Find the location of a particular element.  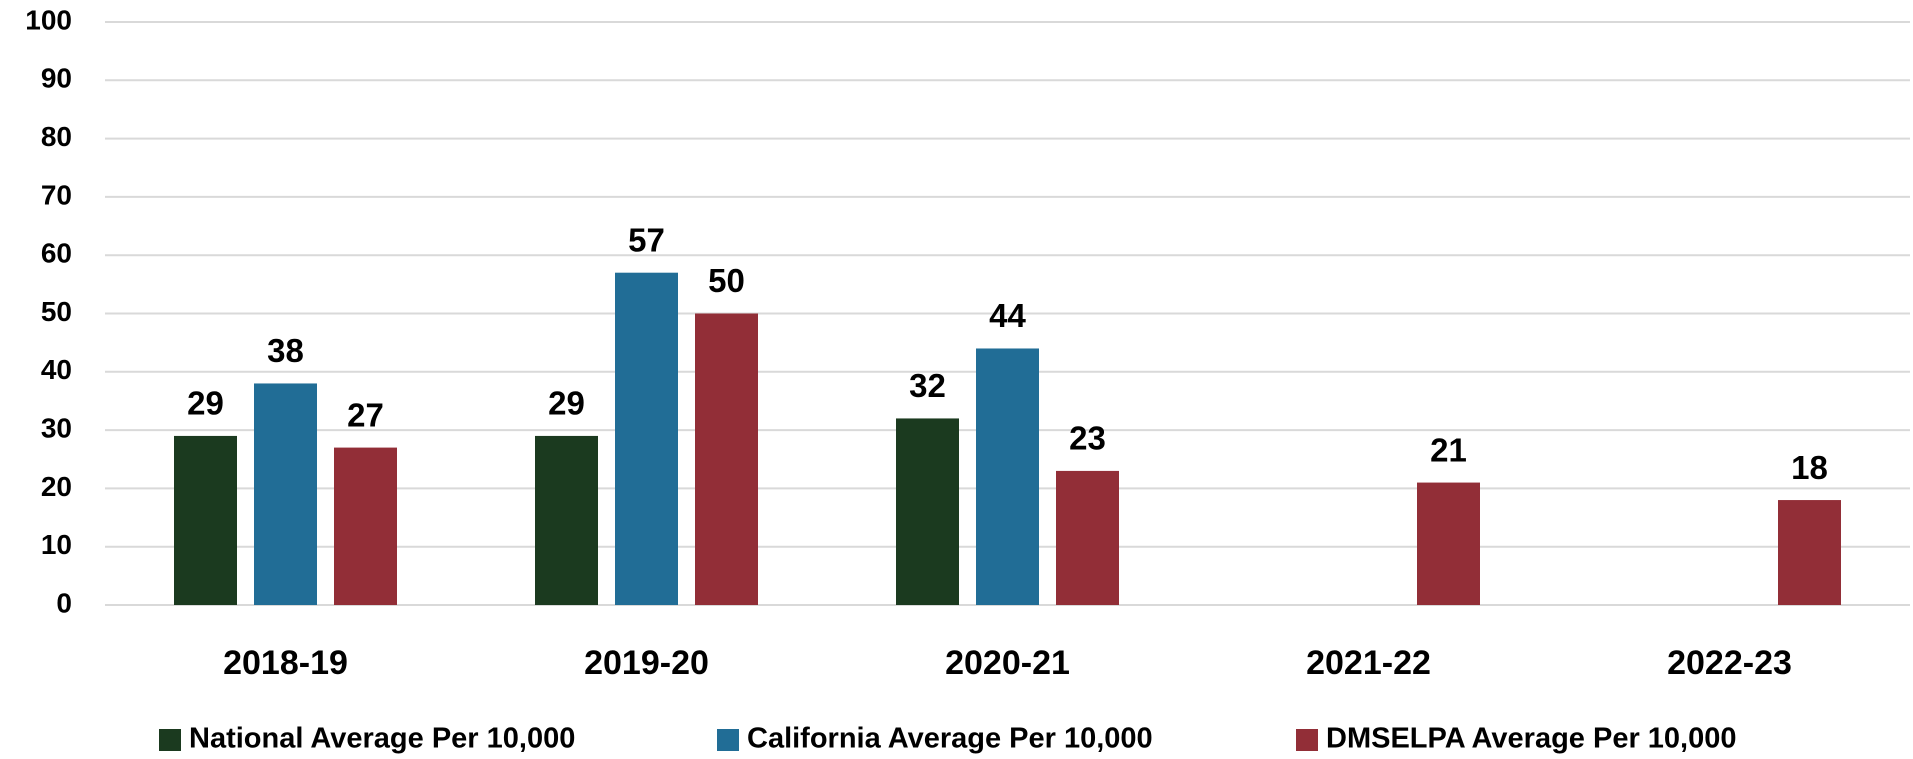

data-label: 57 is located at coordinates (646, 239).